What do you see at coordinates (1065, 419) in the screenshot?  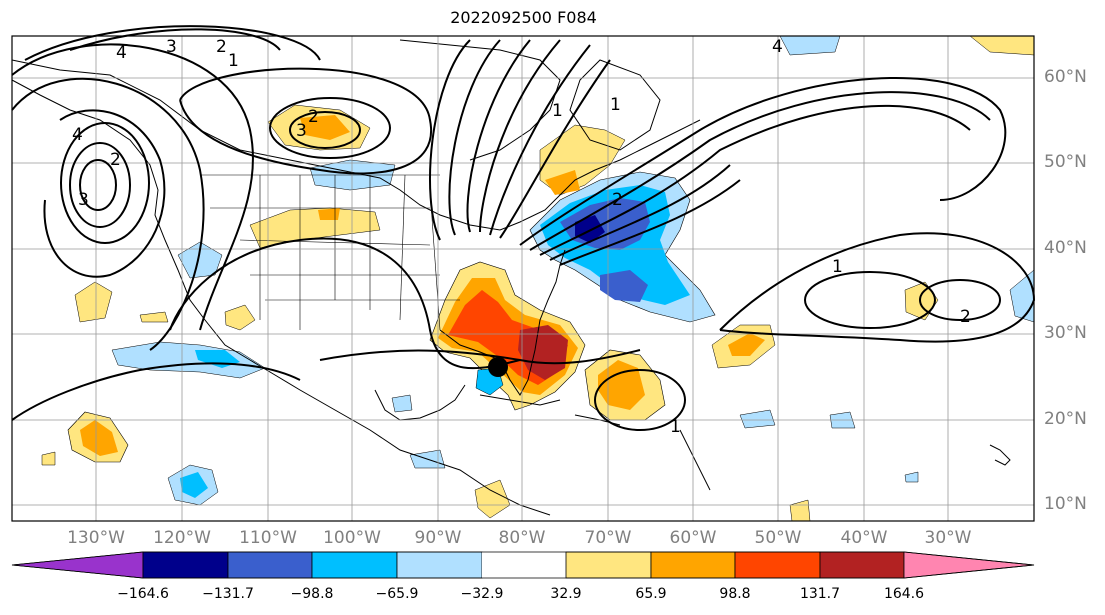 I see `lat-label: 20°N` at bounding box center [1065, 419].